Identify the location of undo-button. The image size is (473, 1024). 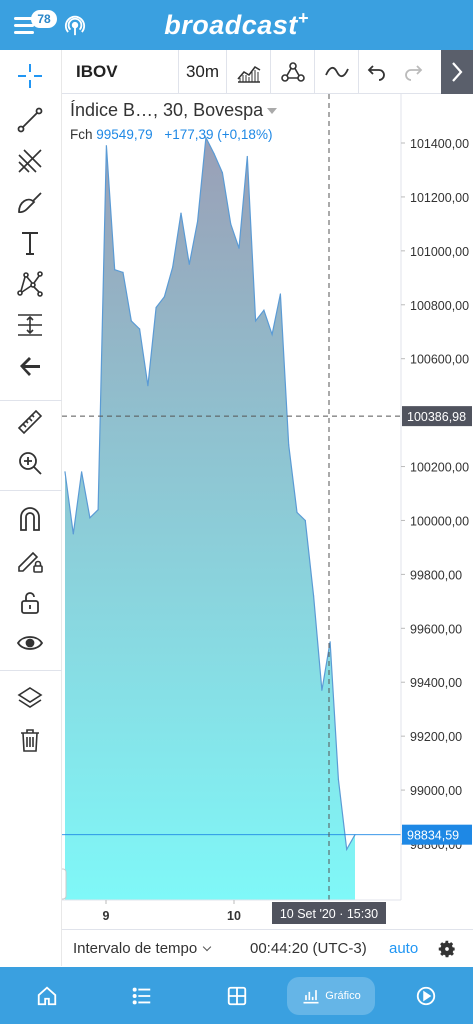
(377, 72).